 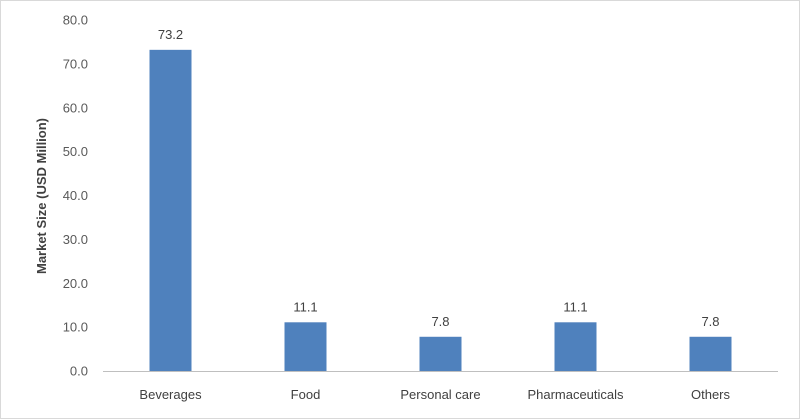 What do you see at coordinates (41, 196) in the screenshot?
I see `y-axis-title: Market Size (USD Million)` at bounding box center [41, 196].